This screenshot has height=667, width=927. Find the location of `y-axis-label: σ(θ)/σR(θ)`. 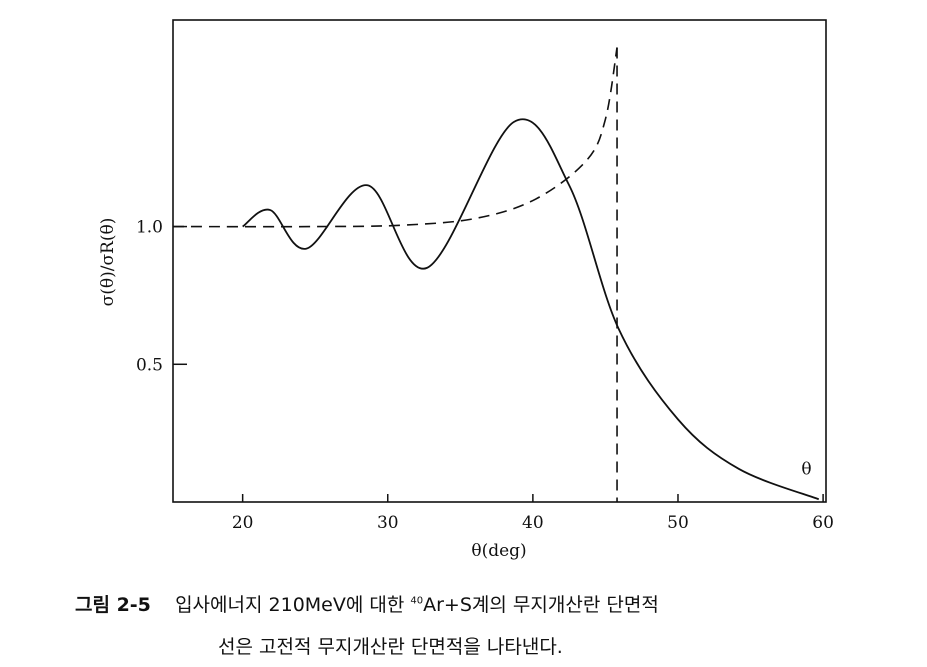

y-axis-label: σ(θ)/σR(θ) is located at coordinates (108, 262).